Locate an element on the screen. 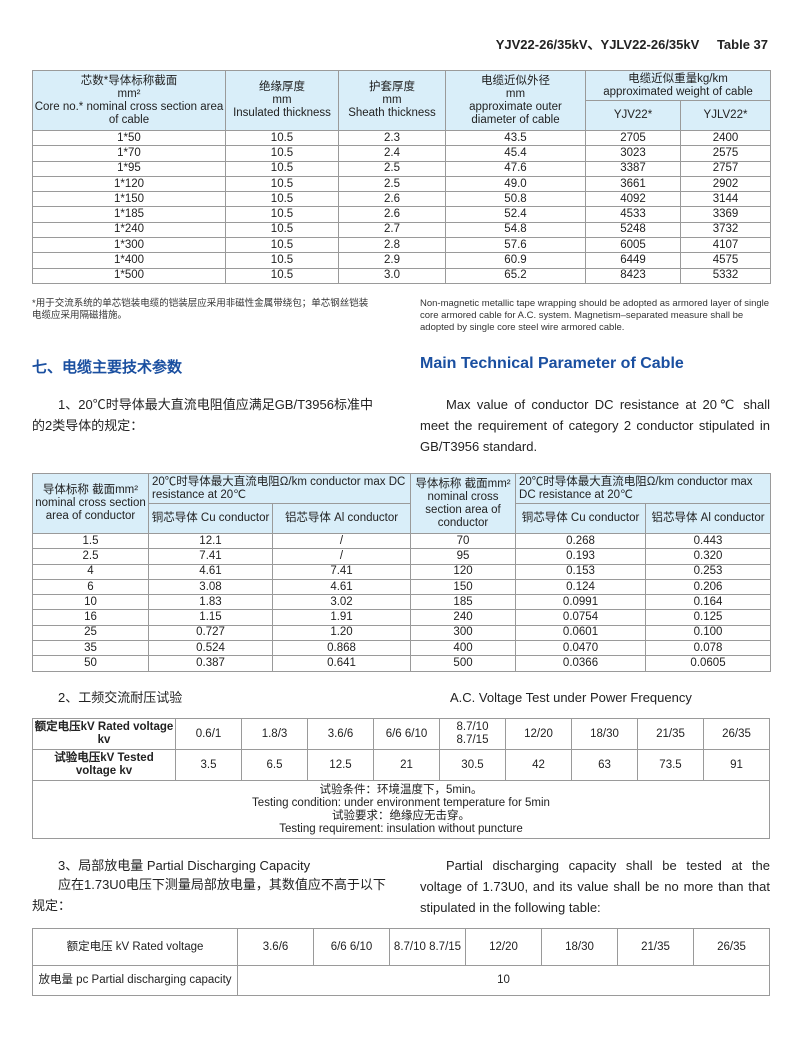 This screenshot has height=1048, width=800. weight-yjlv22-cell: 3369 is located at coordinates (725, 214).